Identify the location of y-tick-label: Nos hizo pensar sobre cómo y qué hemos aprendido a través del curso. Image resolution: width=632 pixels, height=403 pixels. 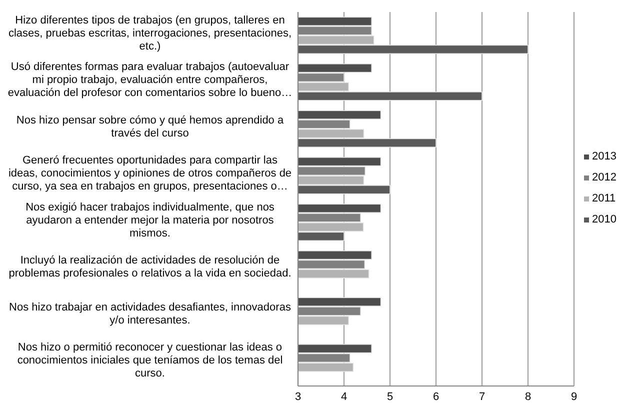
(150, 127).